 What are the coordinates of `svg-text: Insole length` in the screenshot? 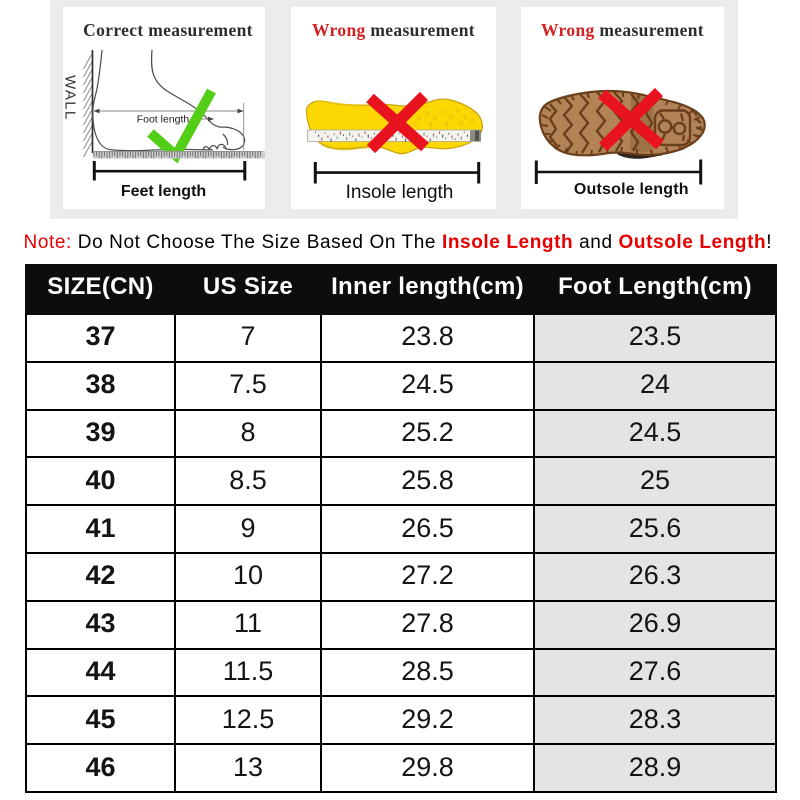 It's located at (400, 192).